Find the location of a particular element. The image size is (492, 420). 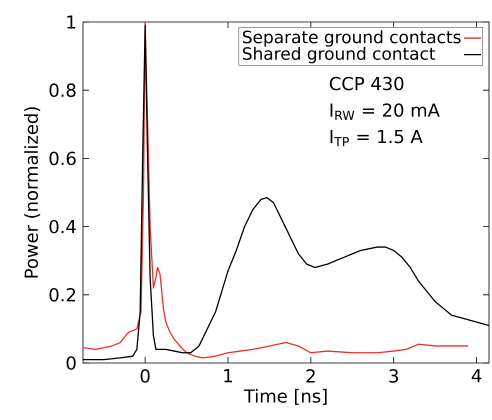

legend-label: Shared ground contact is located at coordinates (339, 55).